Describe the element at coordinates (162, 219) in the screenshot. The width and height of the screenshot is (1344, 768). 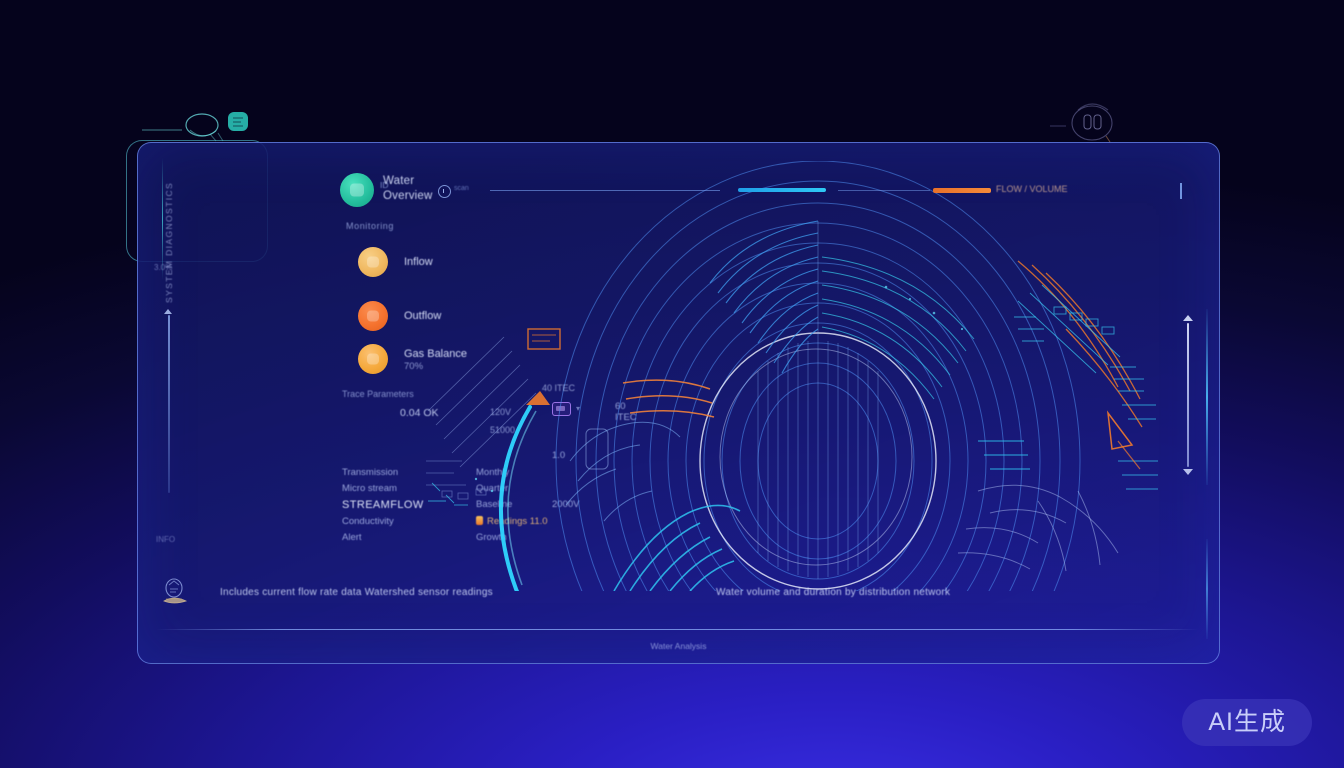
I see `rail-divider` at that location.